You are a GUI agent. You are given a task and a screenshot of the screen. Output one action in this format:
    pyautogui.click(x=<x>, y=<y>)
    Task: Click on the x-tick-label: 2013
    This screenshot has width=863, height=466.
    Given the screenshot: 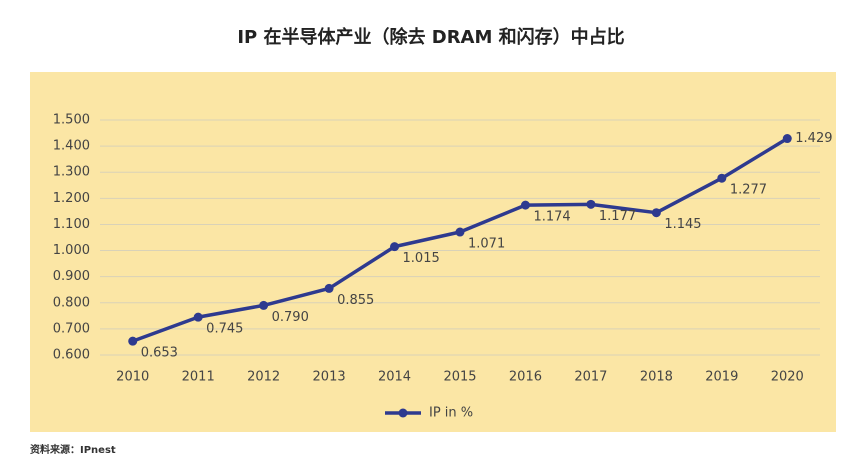 What is the action you would take?
    pyautogui.click(x=329, y=377)
    